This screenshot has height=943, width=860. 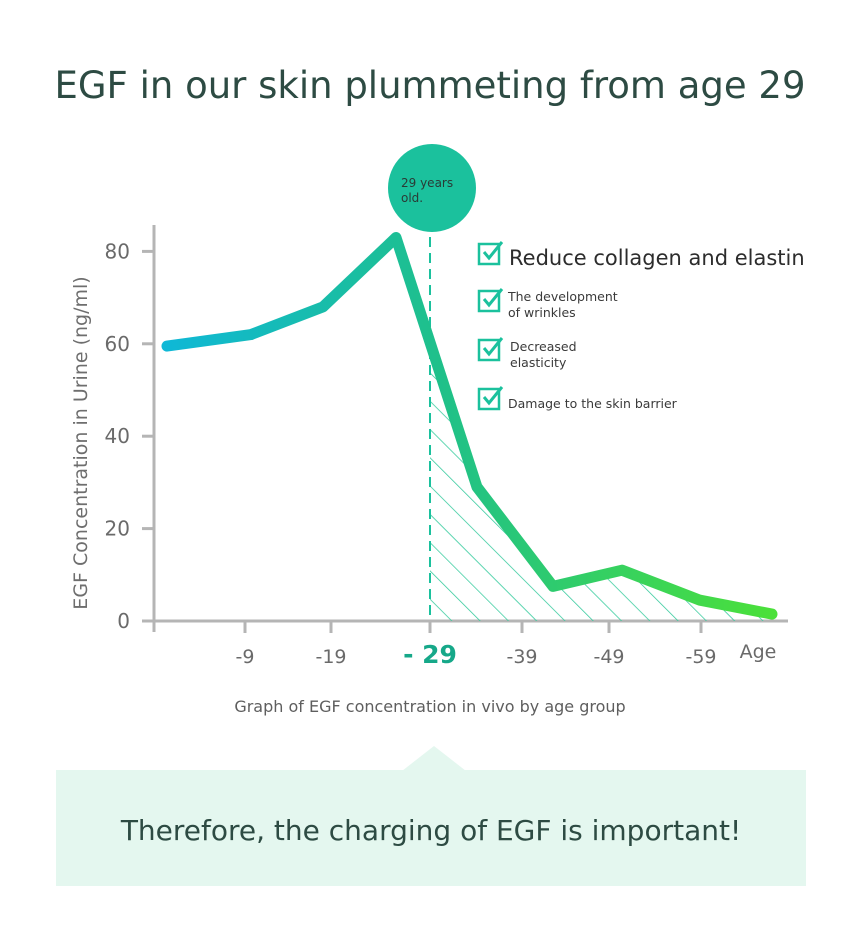 What do you see at coordinates (657, 258) in the screenshot?
I see `checklist-item-1-text: Reduce collagen and elastin` at bounding box center [657, 258].